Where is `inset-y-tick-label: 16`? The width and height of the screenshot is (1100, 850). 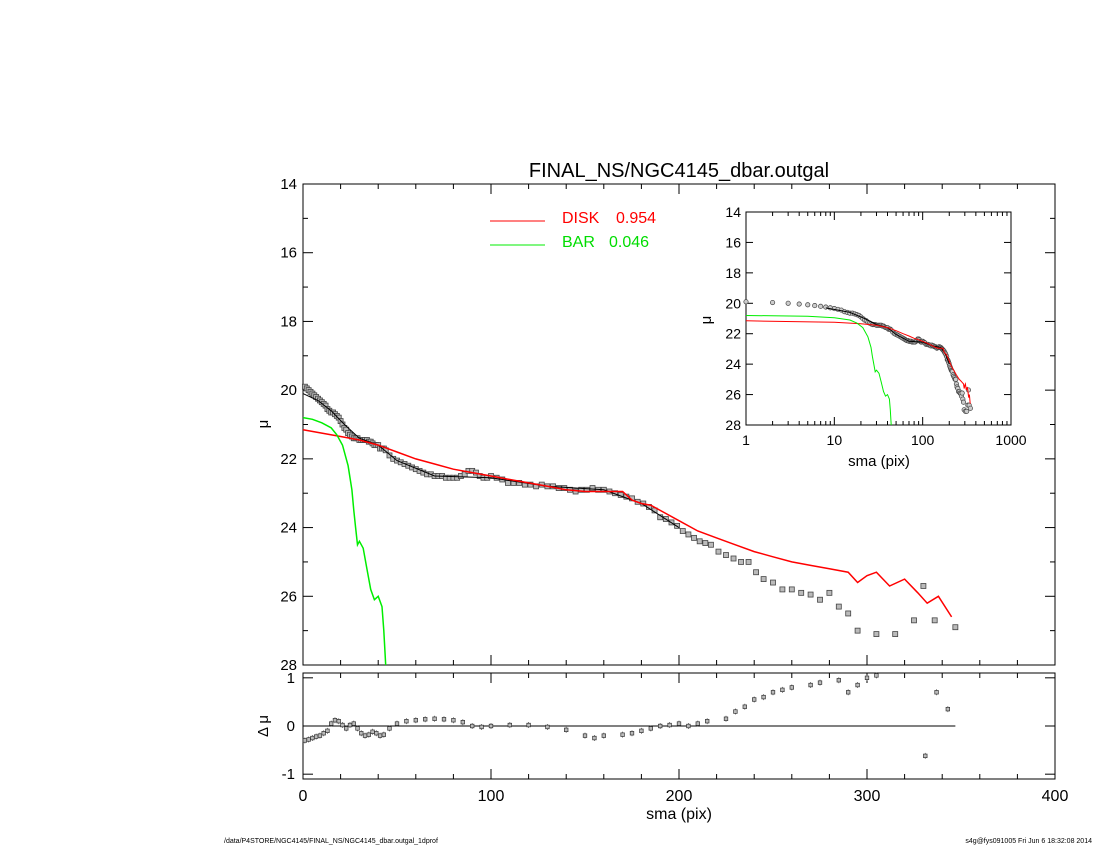 inset-y-tick-label: 16 is located at coordinates (733, 242).